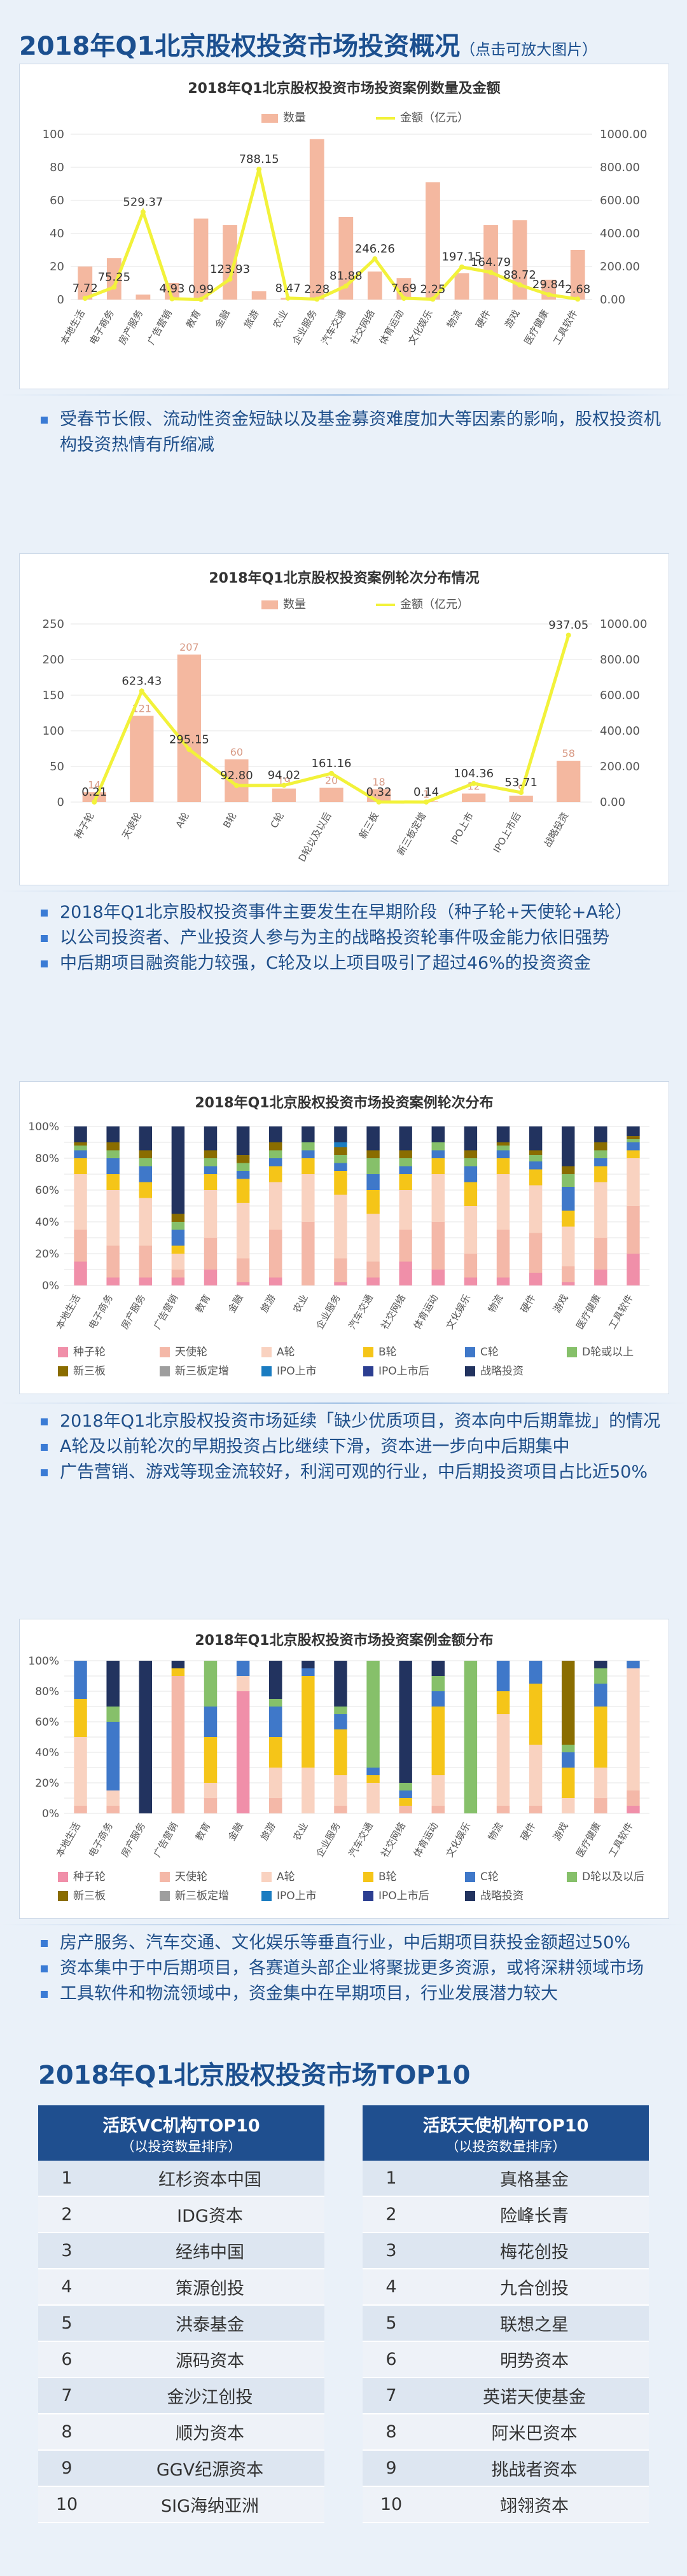 The width and height of the screenshot is (687, 2576). What do you see at coordinates (344, 1103) in the screenshot?
I see `chart-title: 2018年Q1北京股权投资市场投资案例轮次分布` at bounding box center [344, 1103].